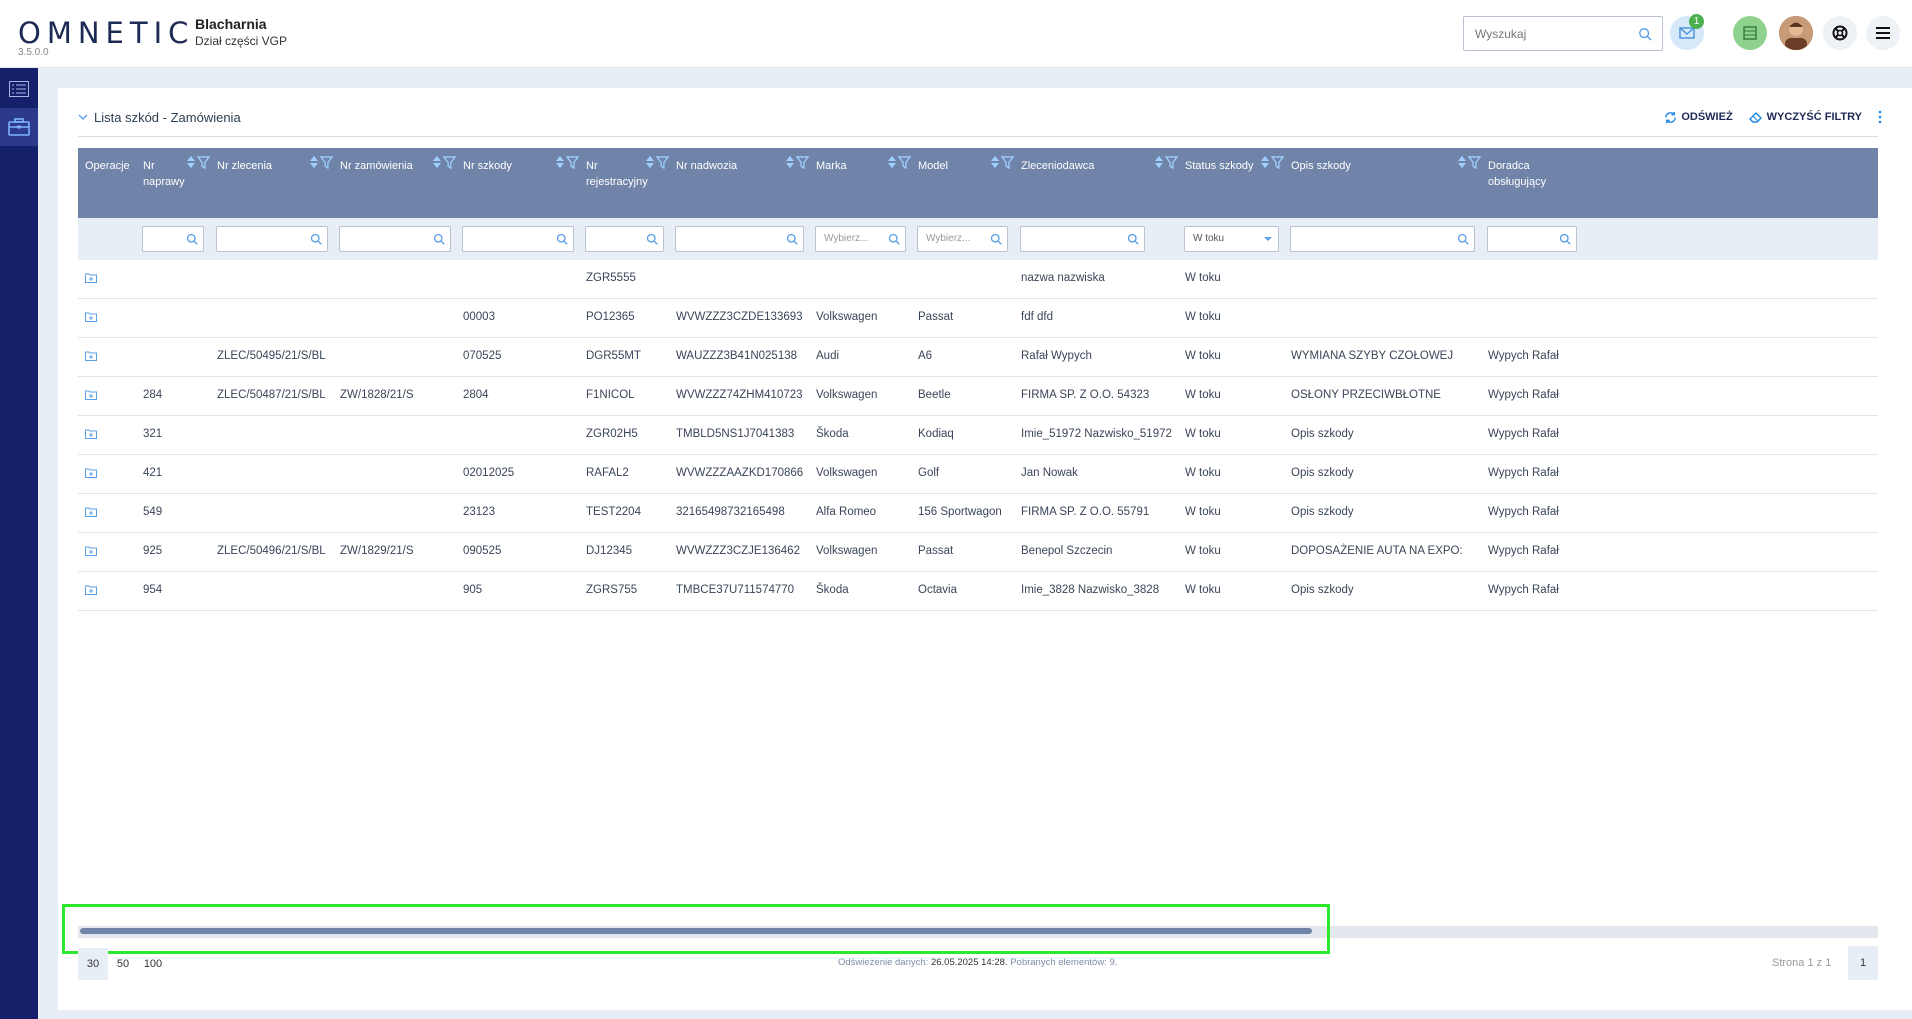 The image size is (1912, 1019). I want to click on column-header-model: Model, so click(933, 166).